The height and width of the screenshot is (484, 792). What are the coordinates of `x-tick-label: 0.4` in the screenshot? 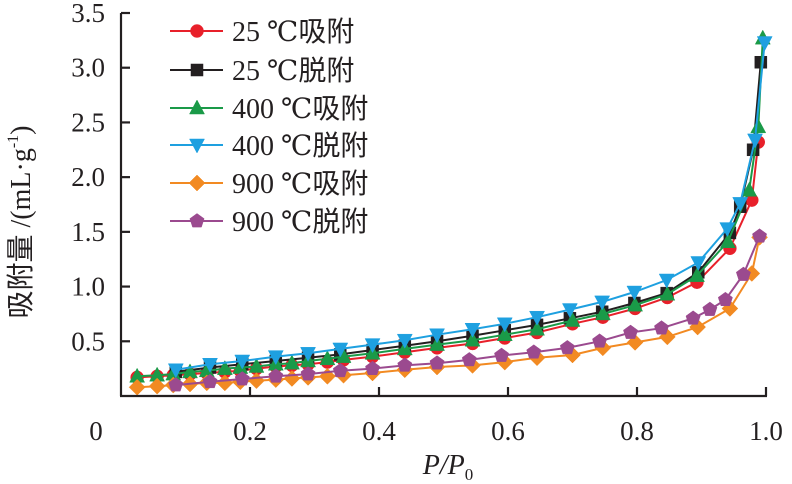 It's located at (379, 431).